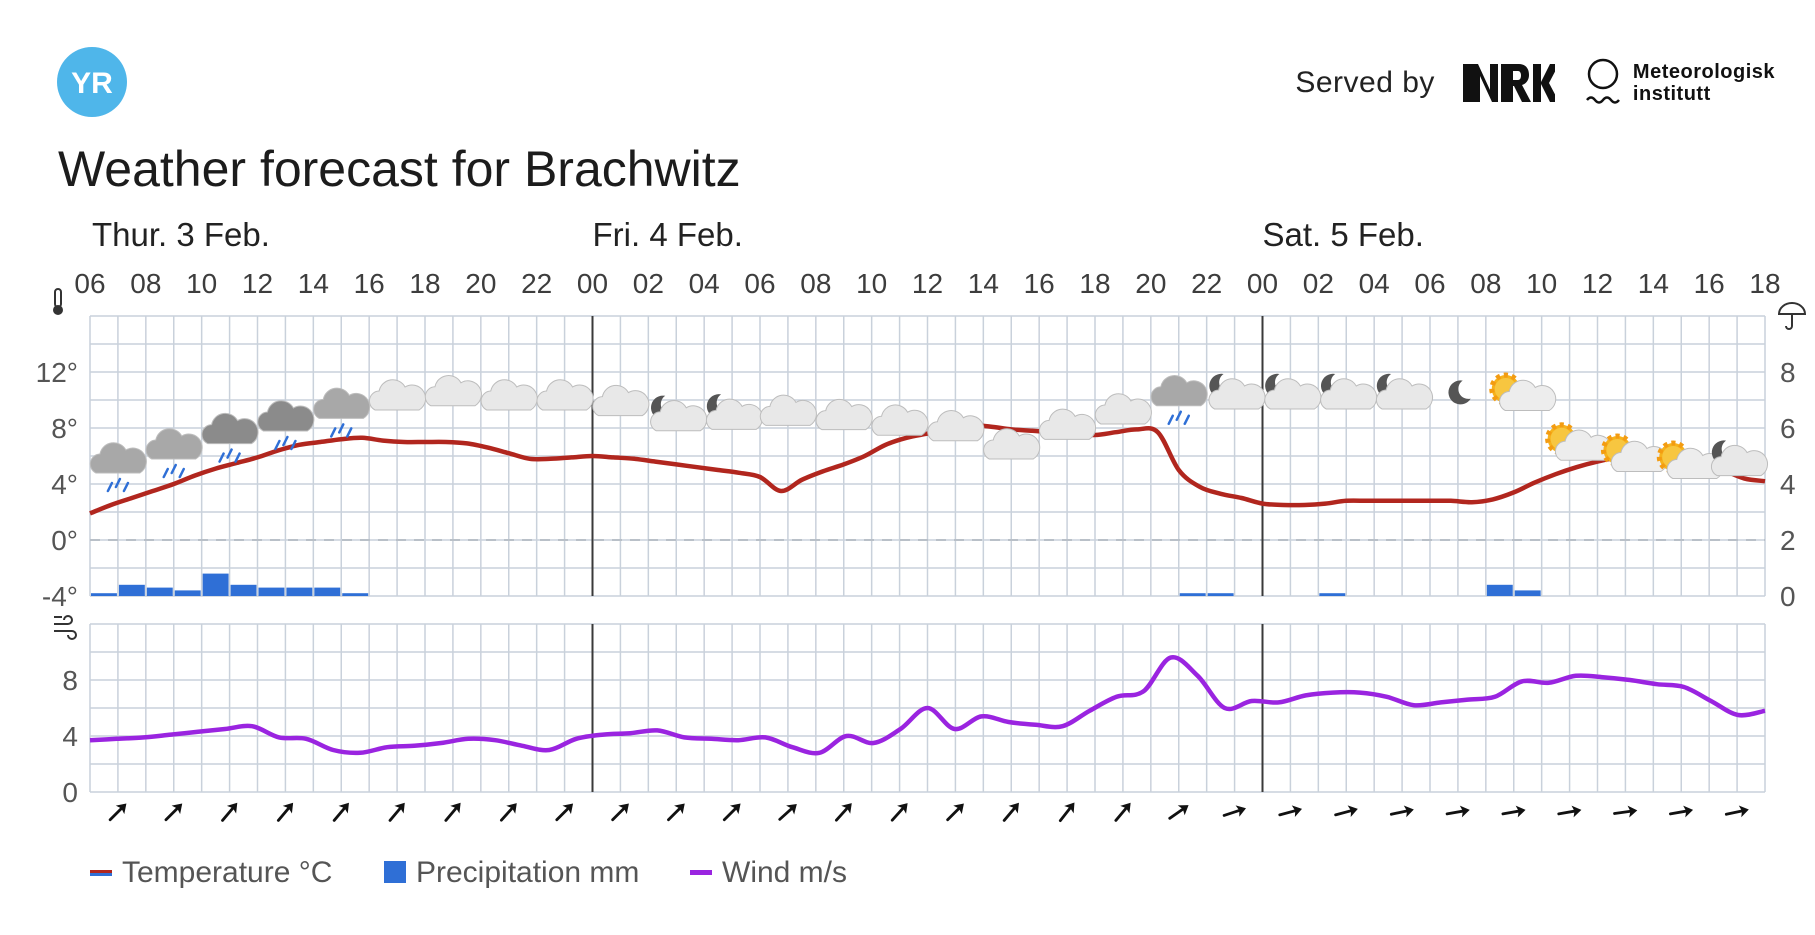 The image size is (1815, 935). Describe the element at coordinates (1365, 82) in the screenshot. I see `served-by-label: Served by` at that location.